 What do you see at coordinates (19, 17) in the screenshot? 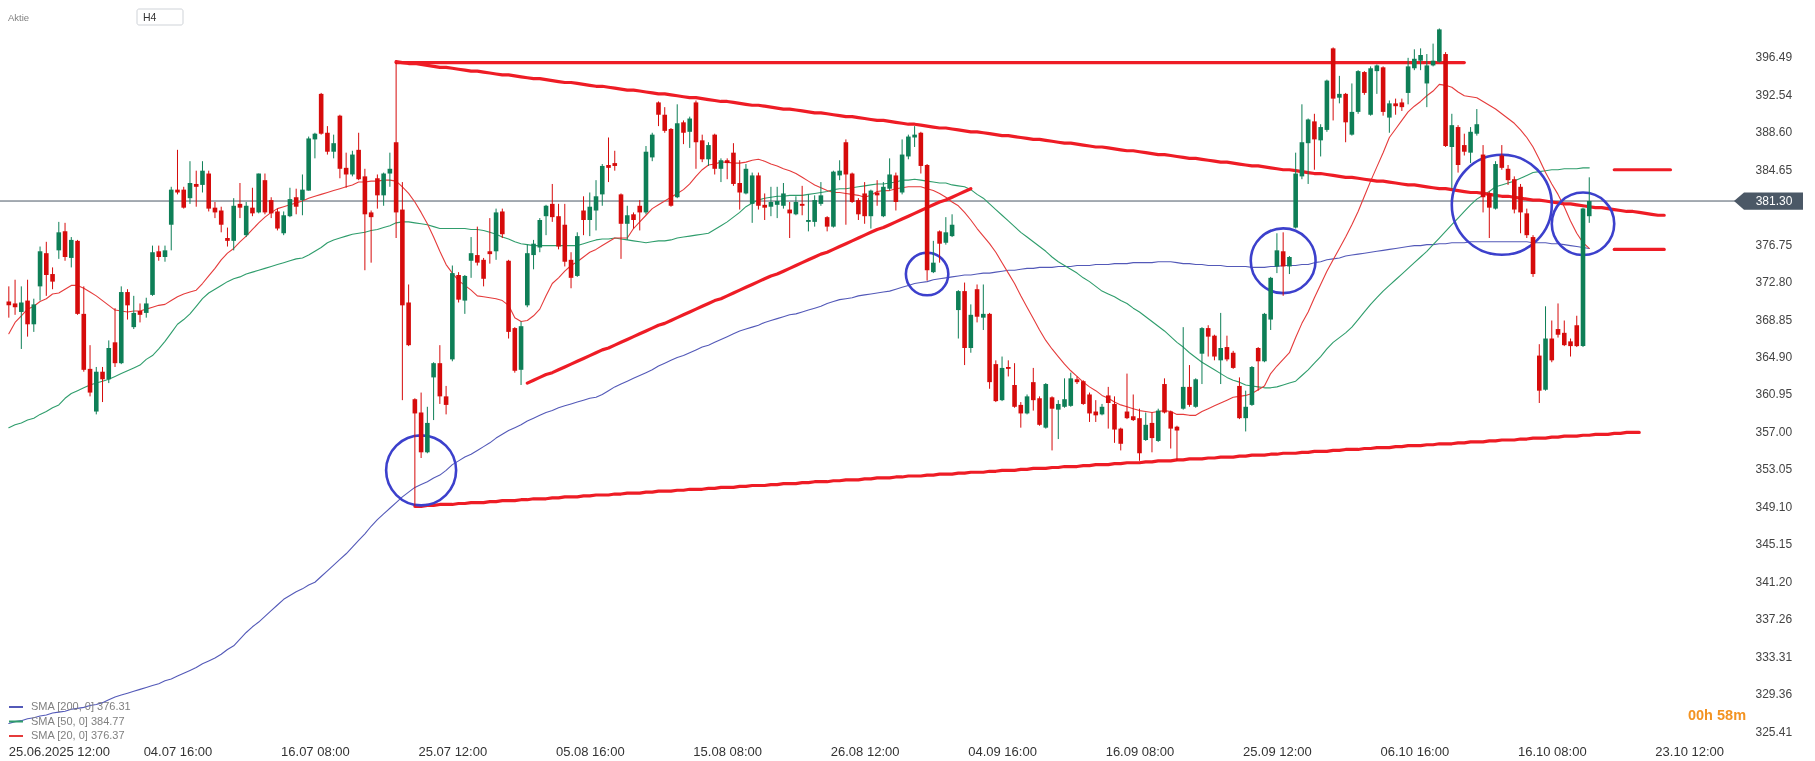
I see `text: Aktie` at bounding box center [19, 17].